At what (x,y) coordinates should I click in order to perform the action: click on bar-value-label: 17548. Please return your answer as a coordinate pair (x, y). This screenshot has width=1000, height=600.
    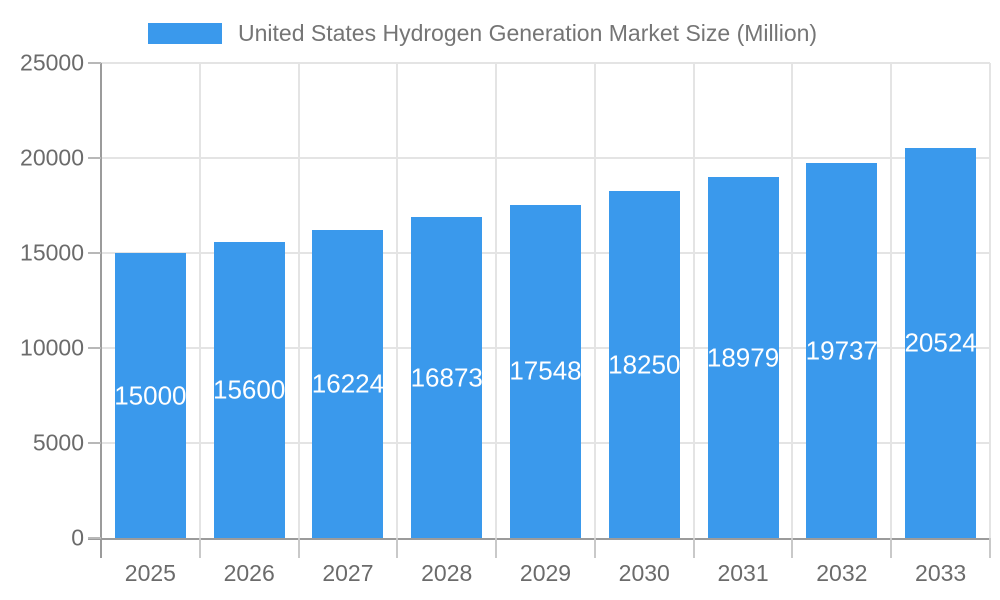
    Looking at the image, I should click on (545, 370).